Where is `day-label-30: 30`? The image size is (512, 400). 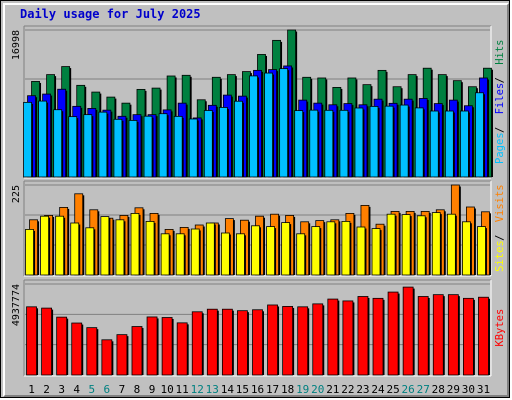 day-label-30: 30 is located at coordinates (468, 389).